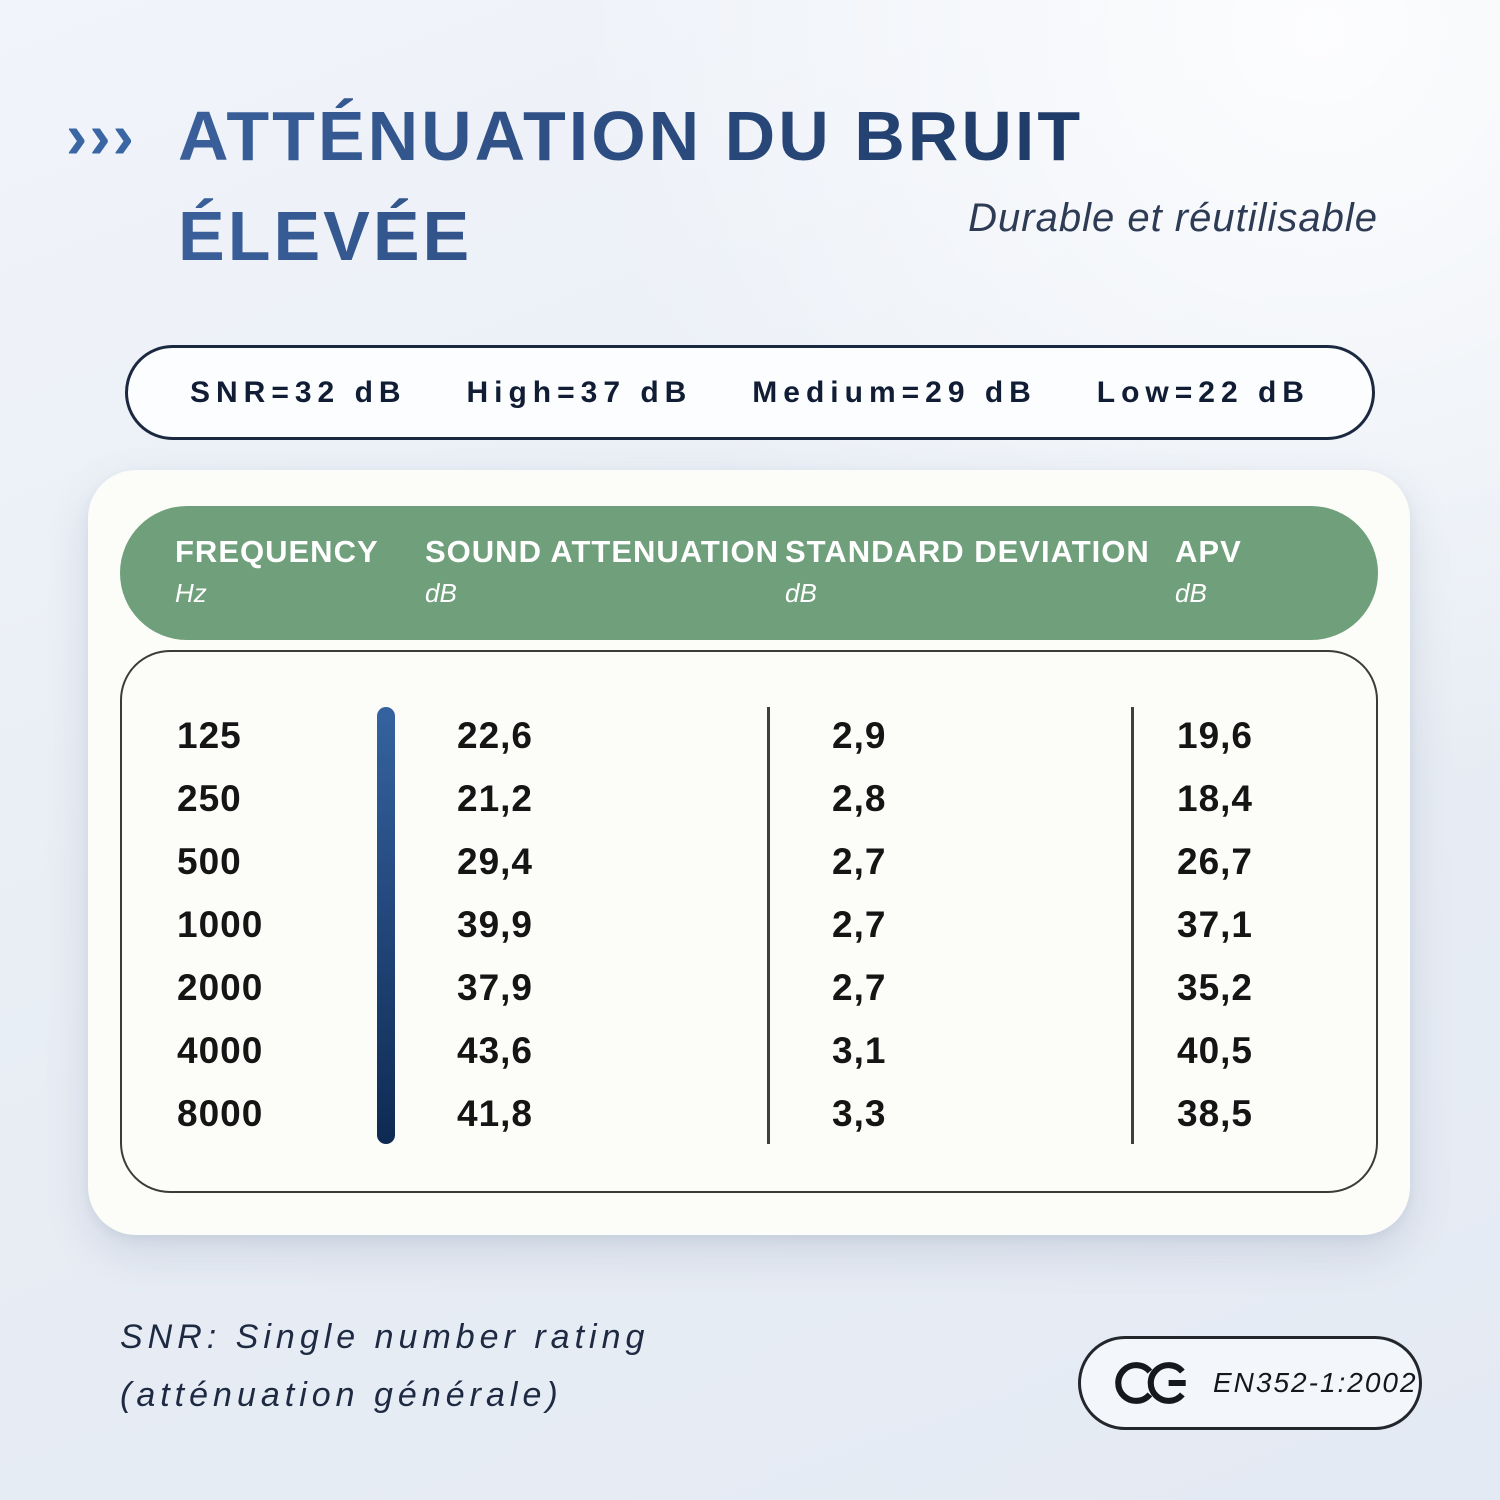 This screenshot has width=1500, height=1500. I want to click on title-line-2: ÉLEVÉE, so click(630, 236).